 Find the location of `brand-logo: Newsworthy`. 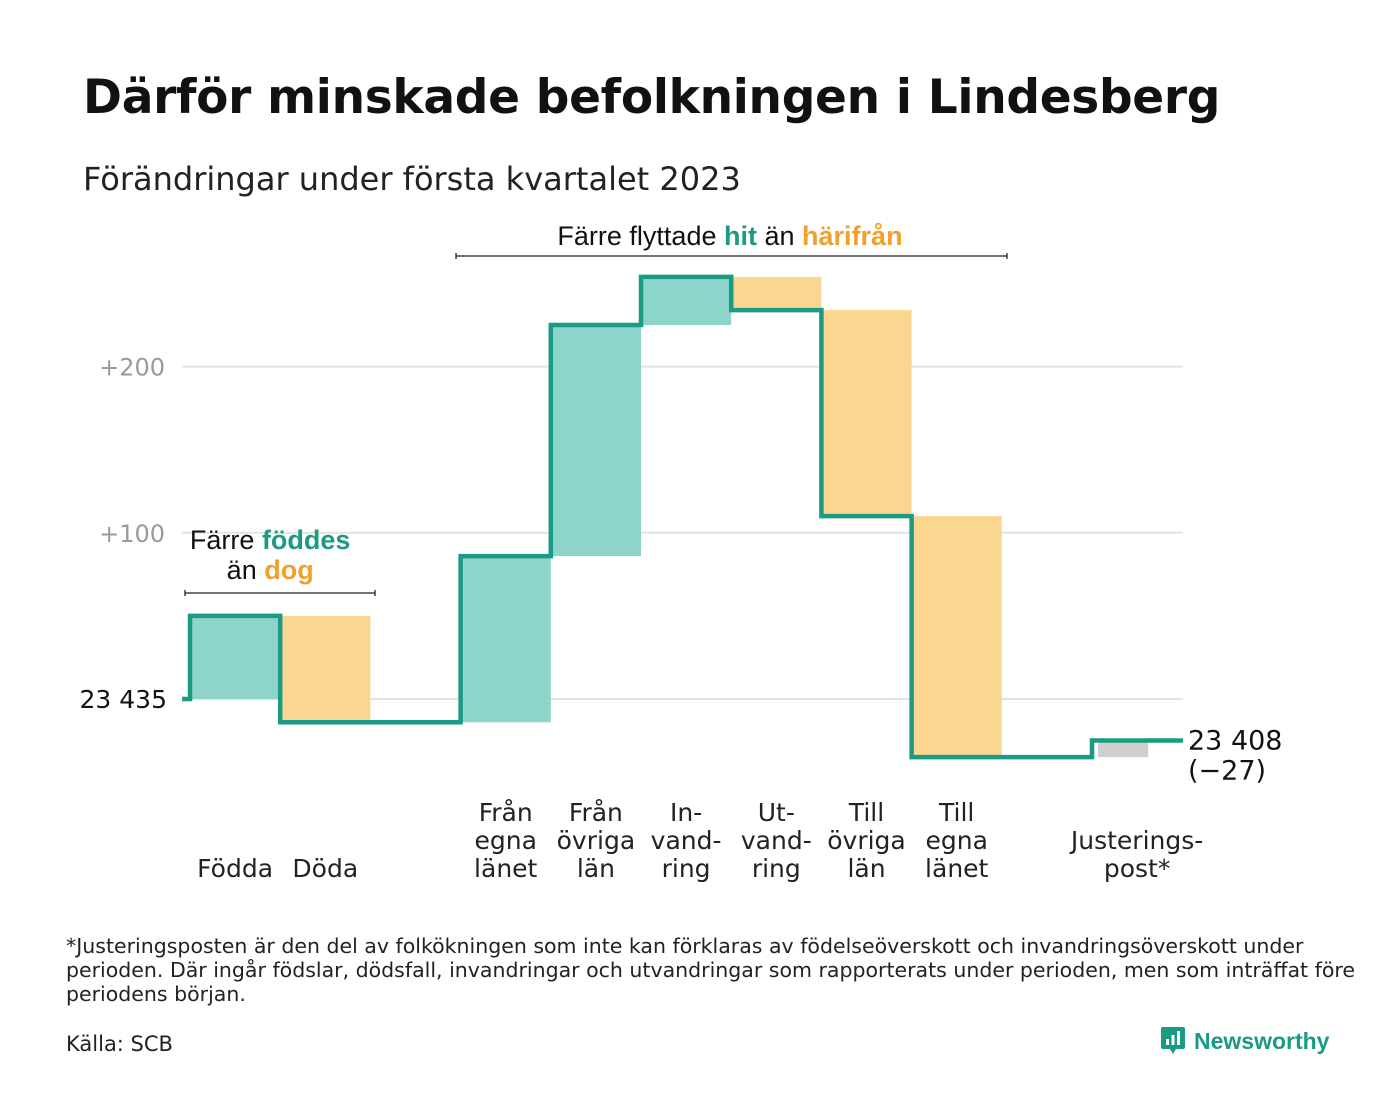

brand-logo: Newsworthy is located at coordinates (1244, 1041).